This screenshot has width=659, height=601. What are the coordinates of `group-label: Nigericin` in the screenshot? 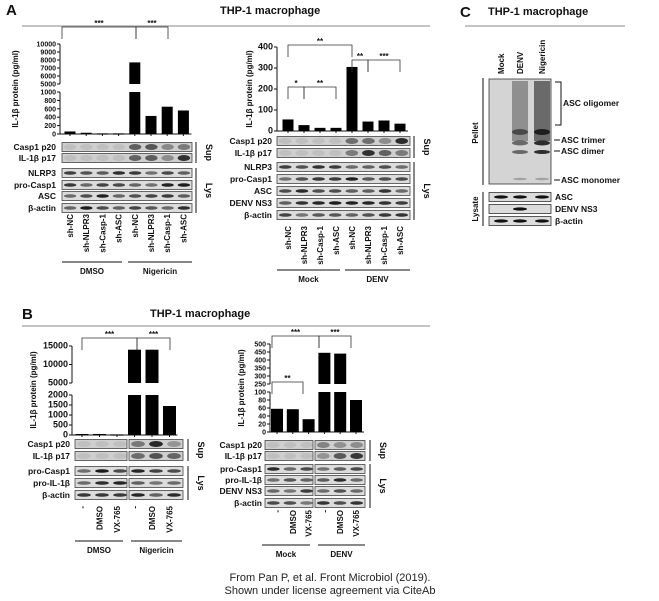 It's located at (156, 550).